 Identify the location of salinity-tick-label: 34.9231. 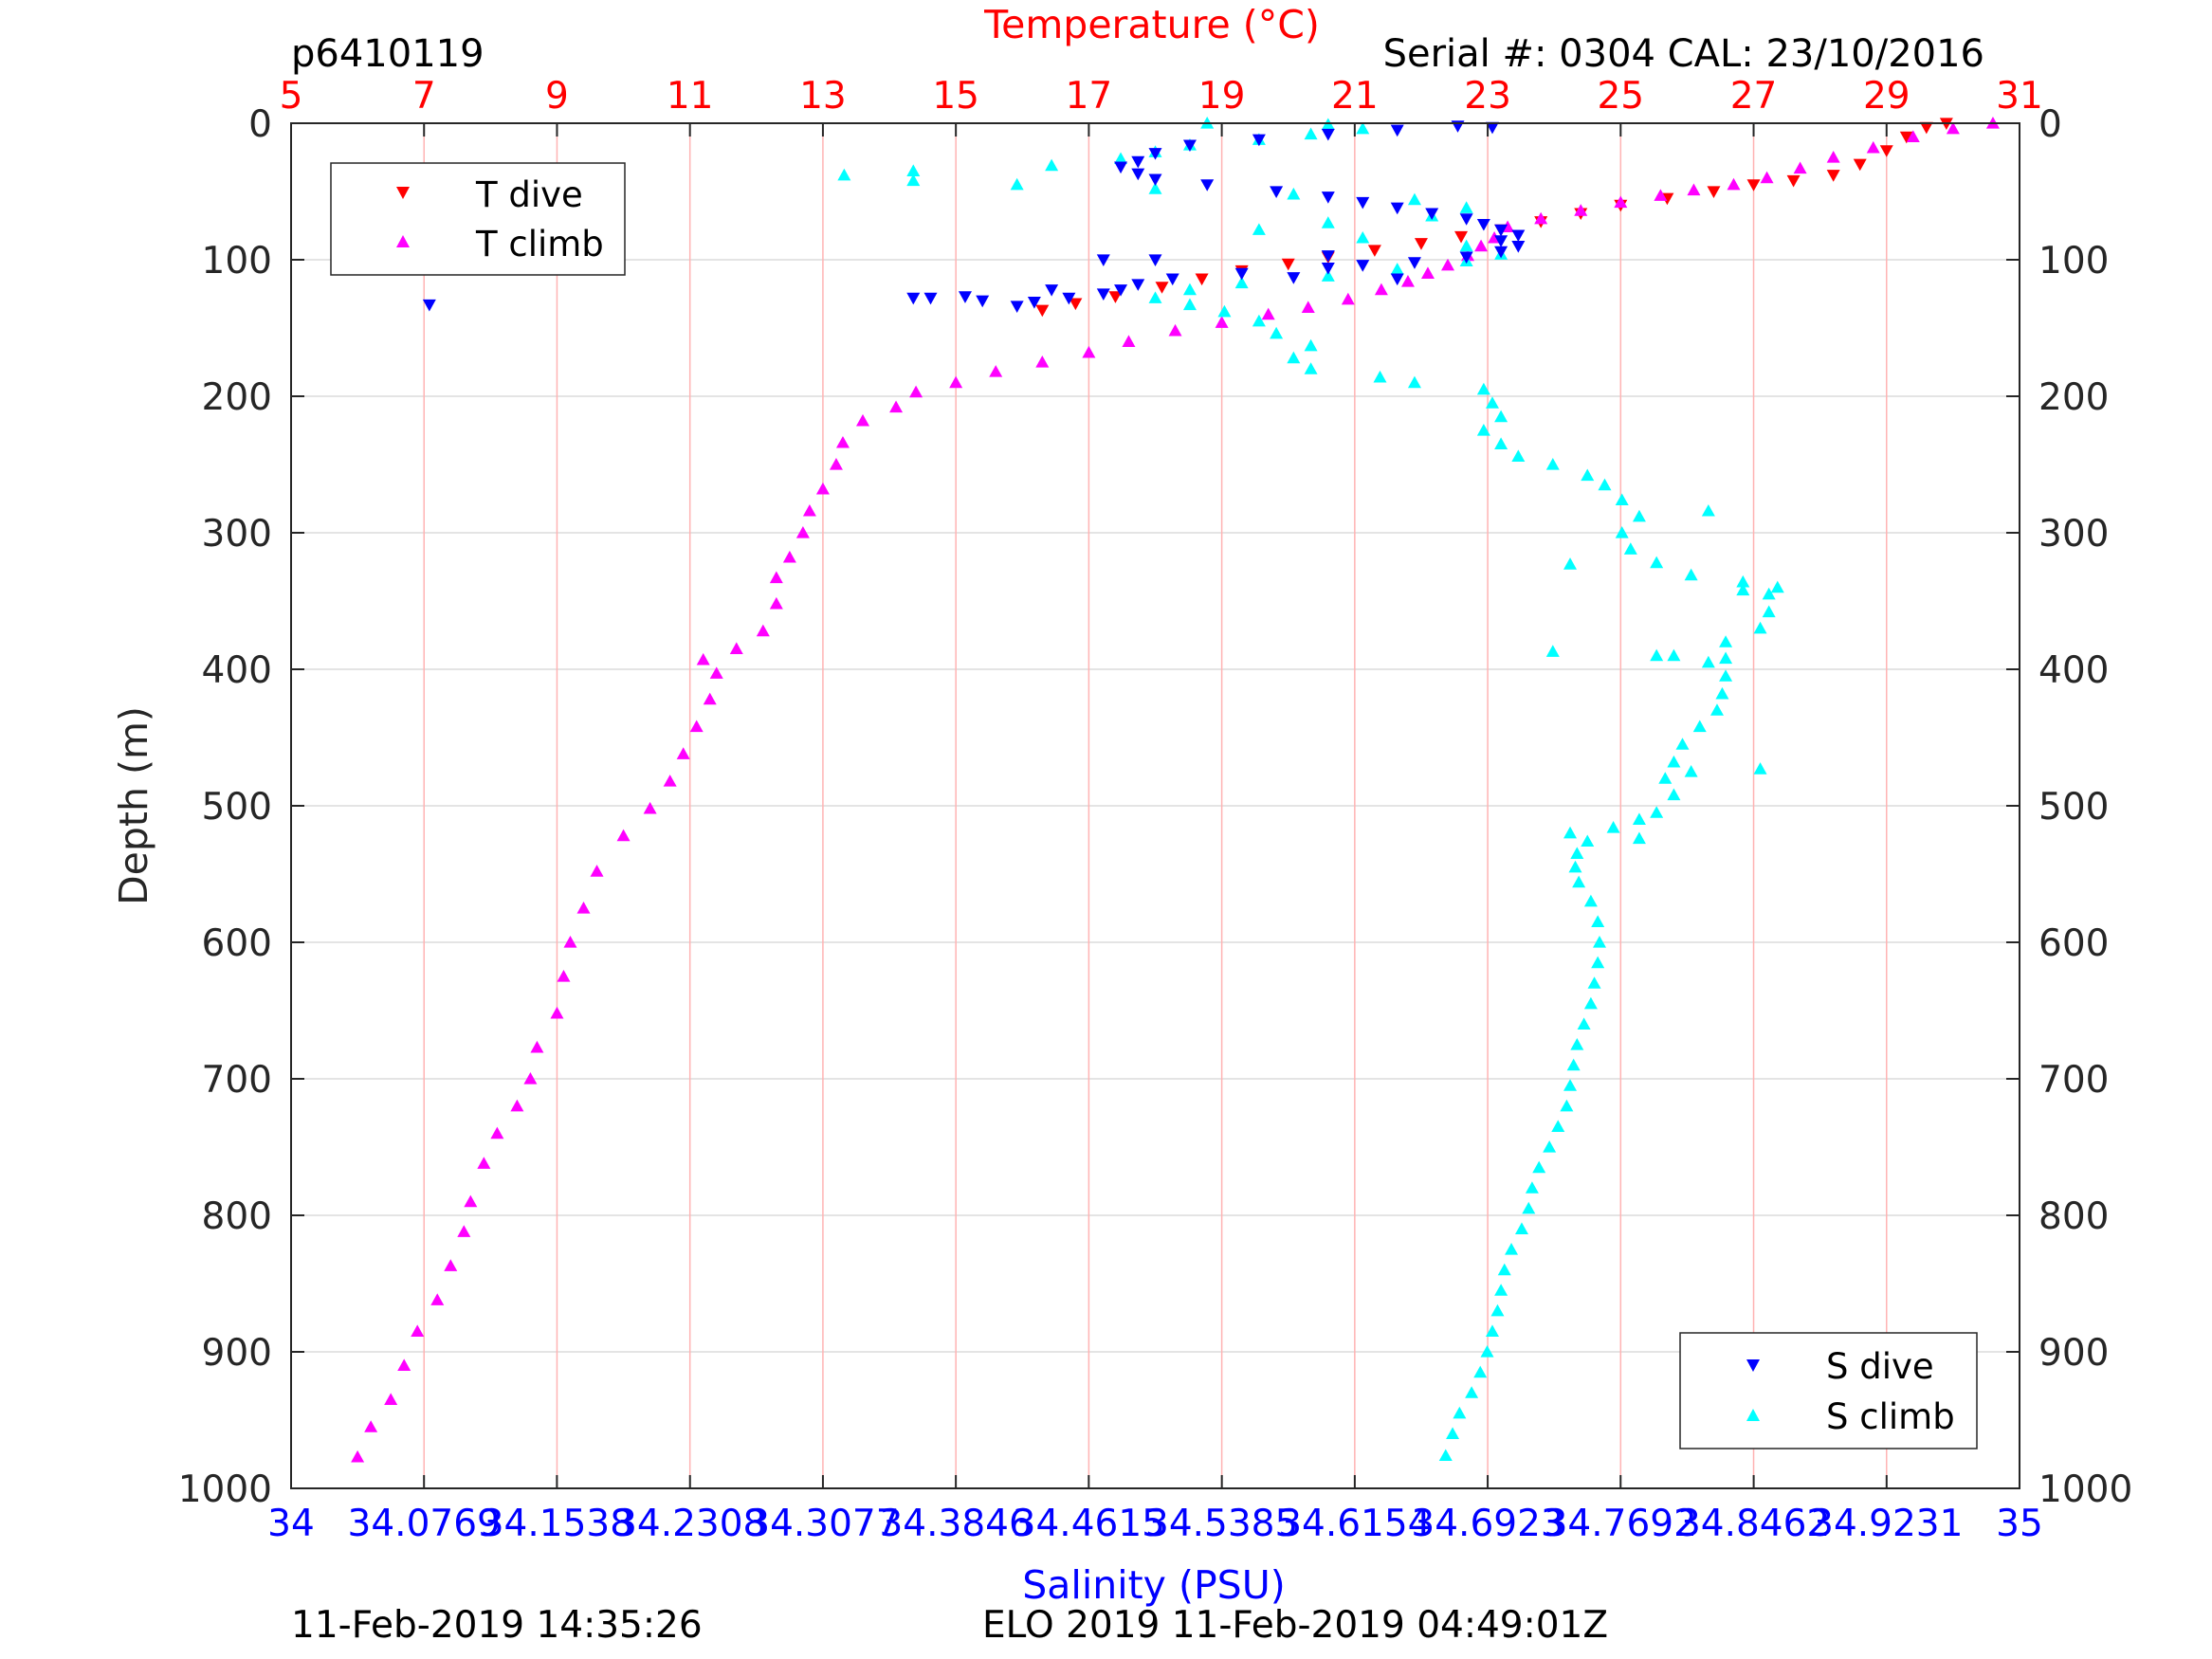
(1886, 1524).